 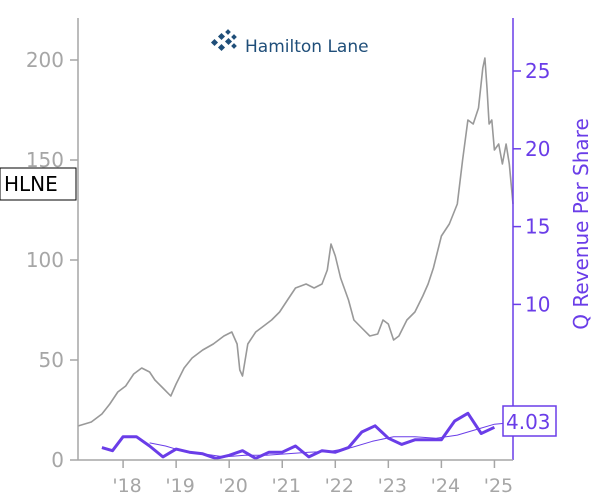 I want to click on last-value-label: 4.03, so click(x=528, y=422).